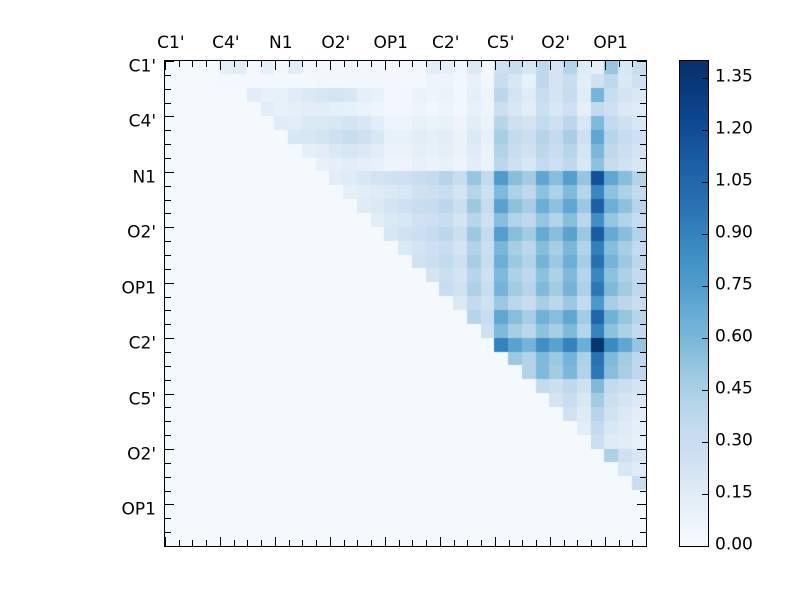 This screenshot has height=600, width=800. What do you see at coordinates (171, 43) in the screenshot?
I see `x-tick-label: C1'` at bounding box center [171, 43].